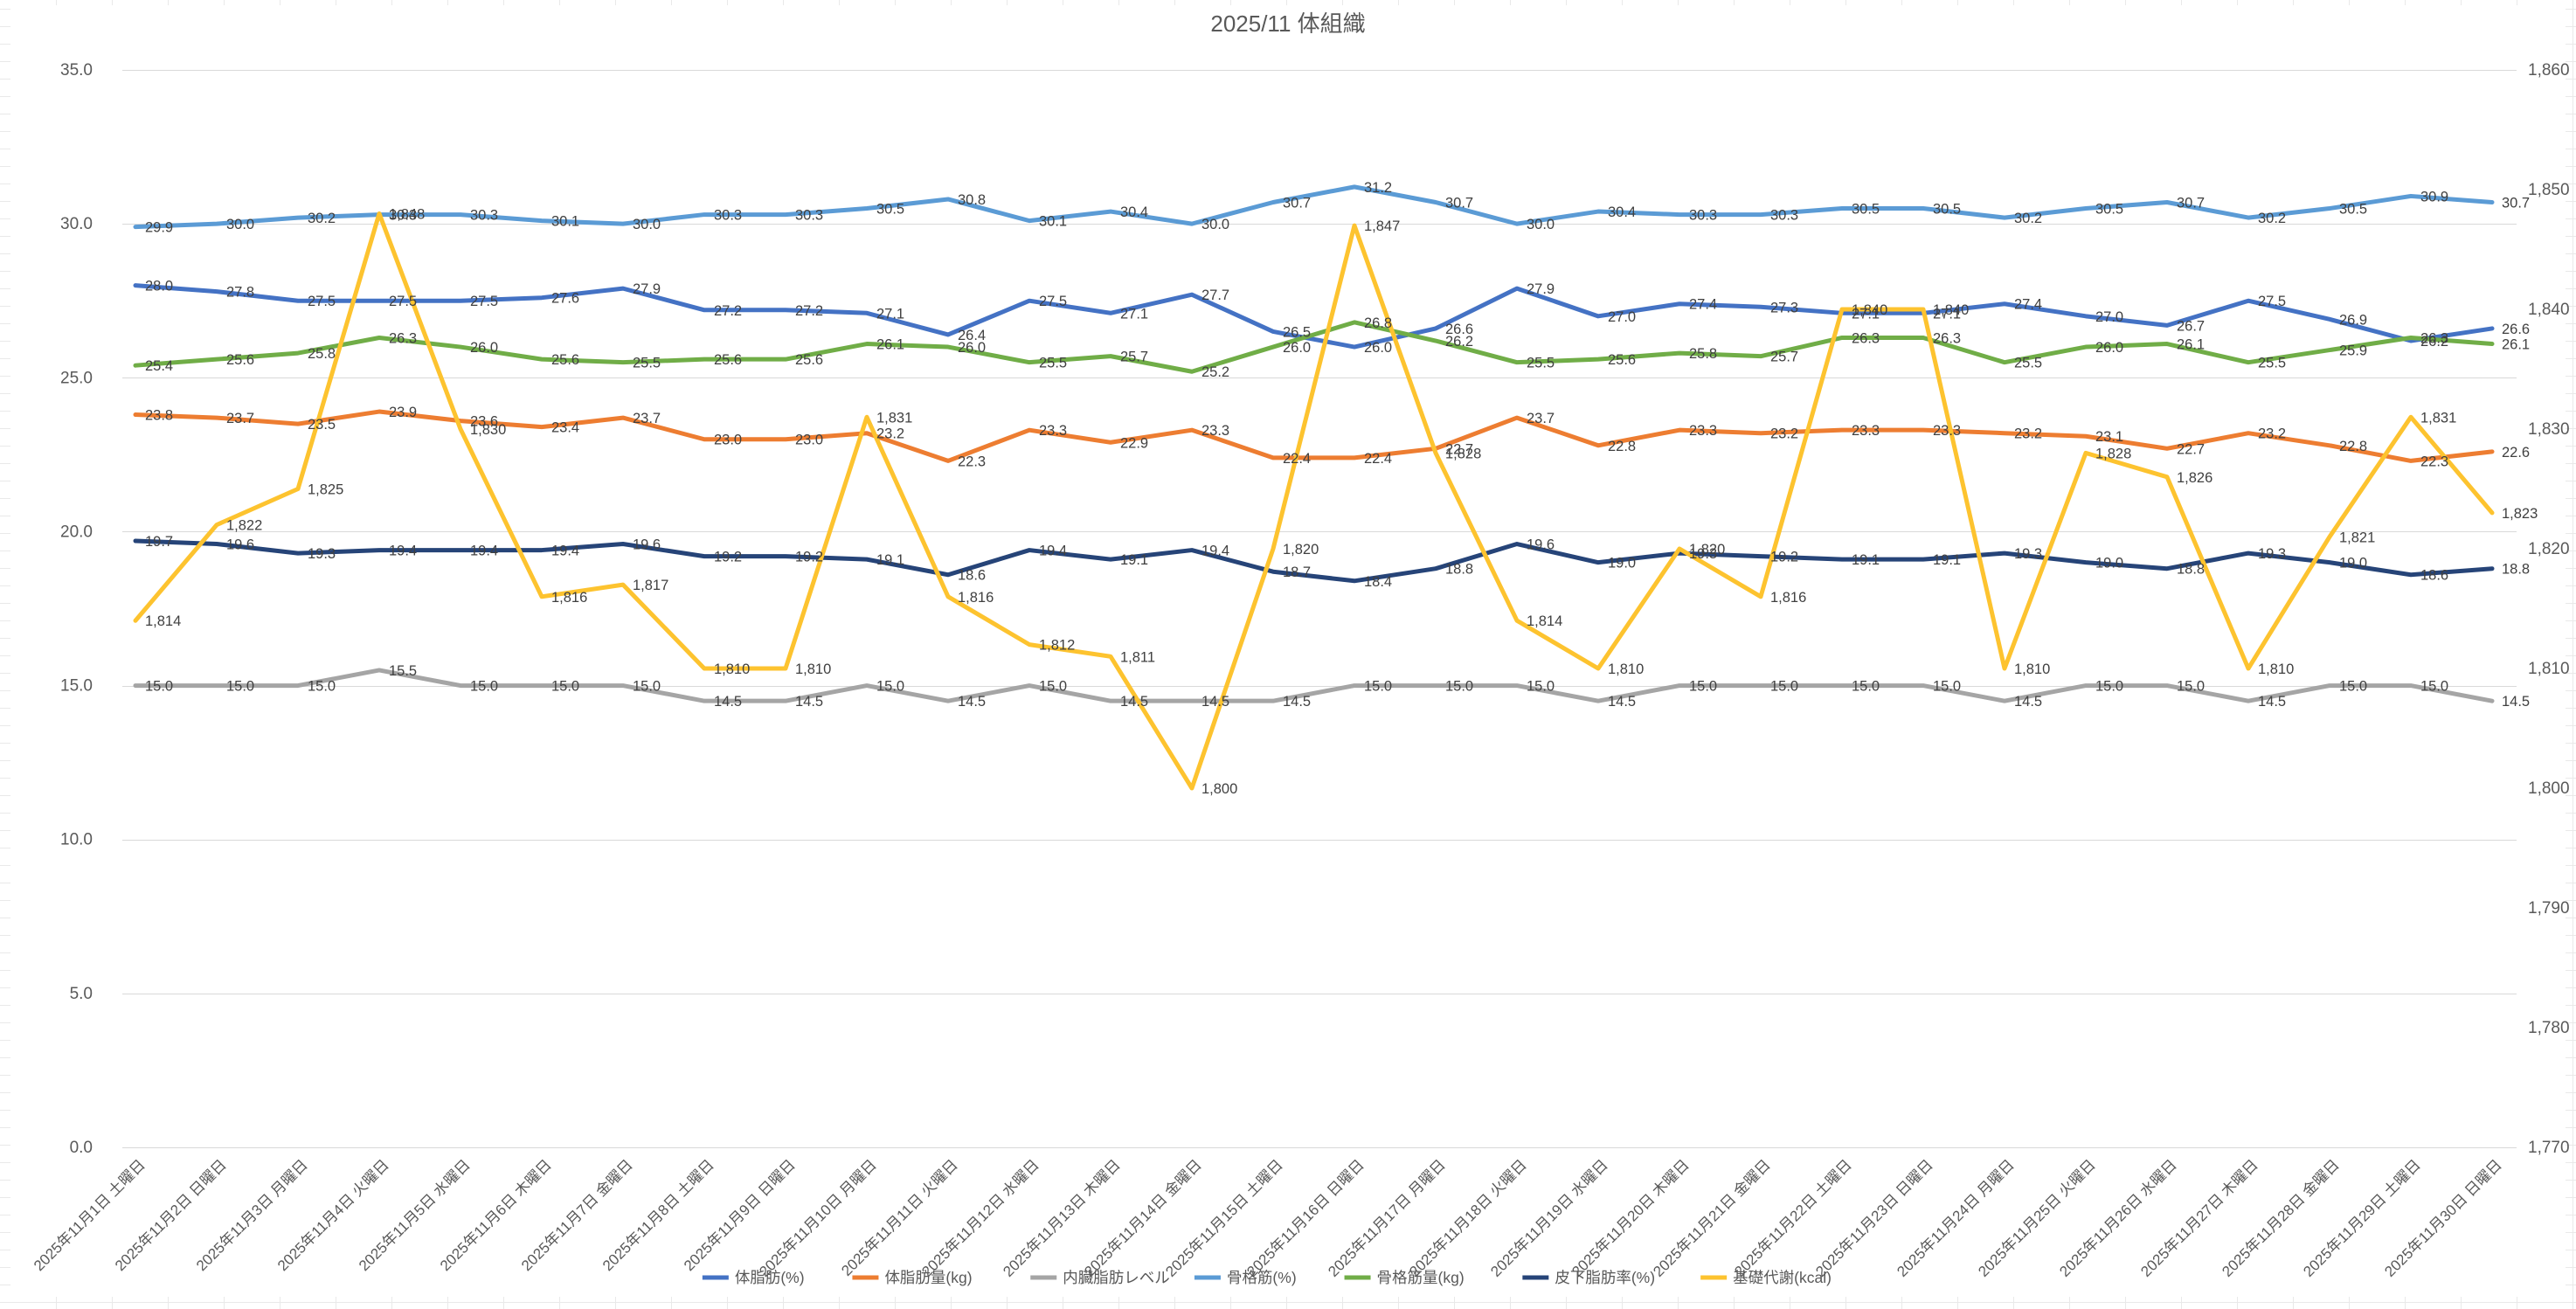 The width and height of the screenshot is (2576, 1309). What do you see at coordinates (2516, 203) in the screenshot?
I see `data-label: 30.7` at bounding box center [2516, 203].